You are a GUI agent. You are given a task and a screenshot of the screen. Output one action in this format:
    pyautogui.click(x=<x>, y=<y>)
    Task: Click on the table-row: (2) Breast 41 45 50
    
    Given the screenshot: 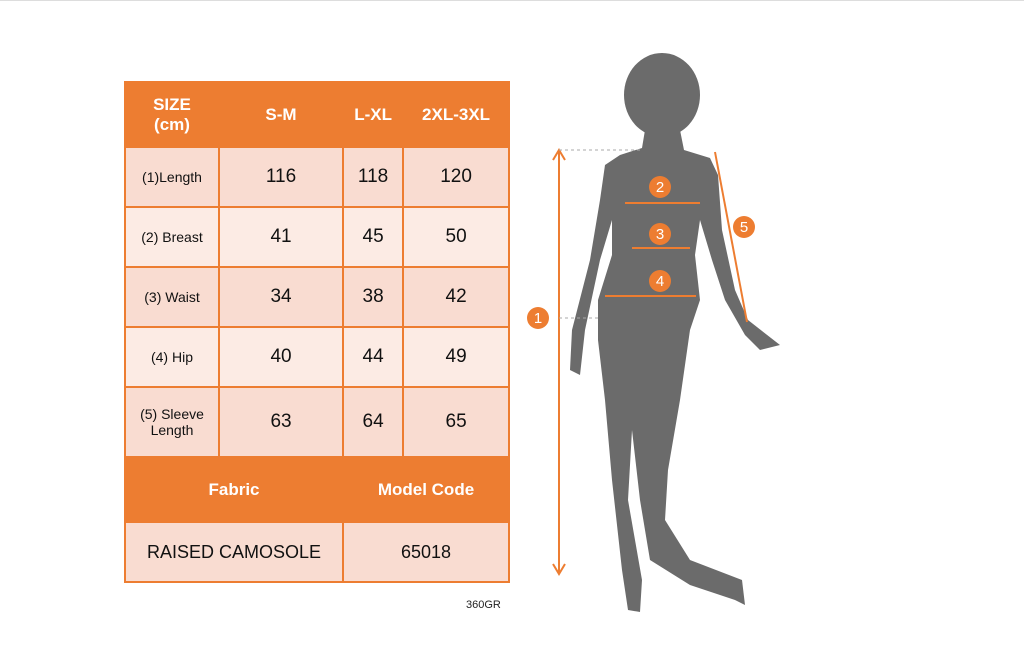 What is the action you would take?
    pyautogui.click(x=317, y=237)
    